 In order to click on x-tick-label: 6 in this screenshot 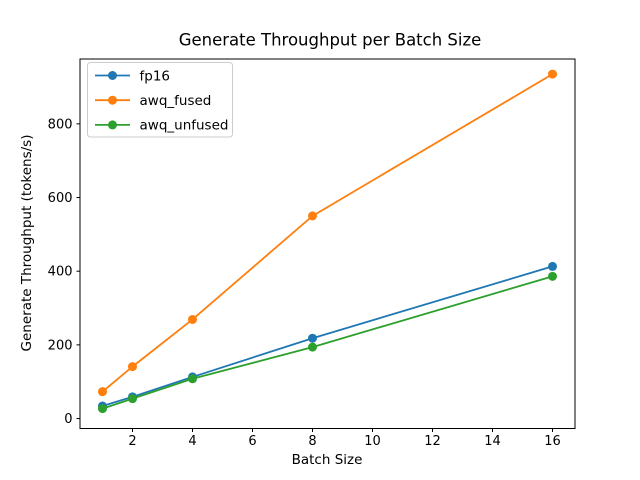, I will do `click(252, 441)`.